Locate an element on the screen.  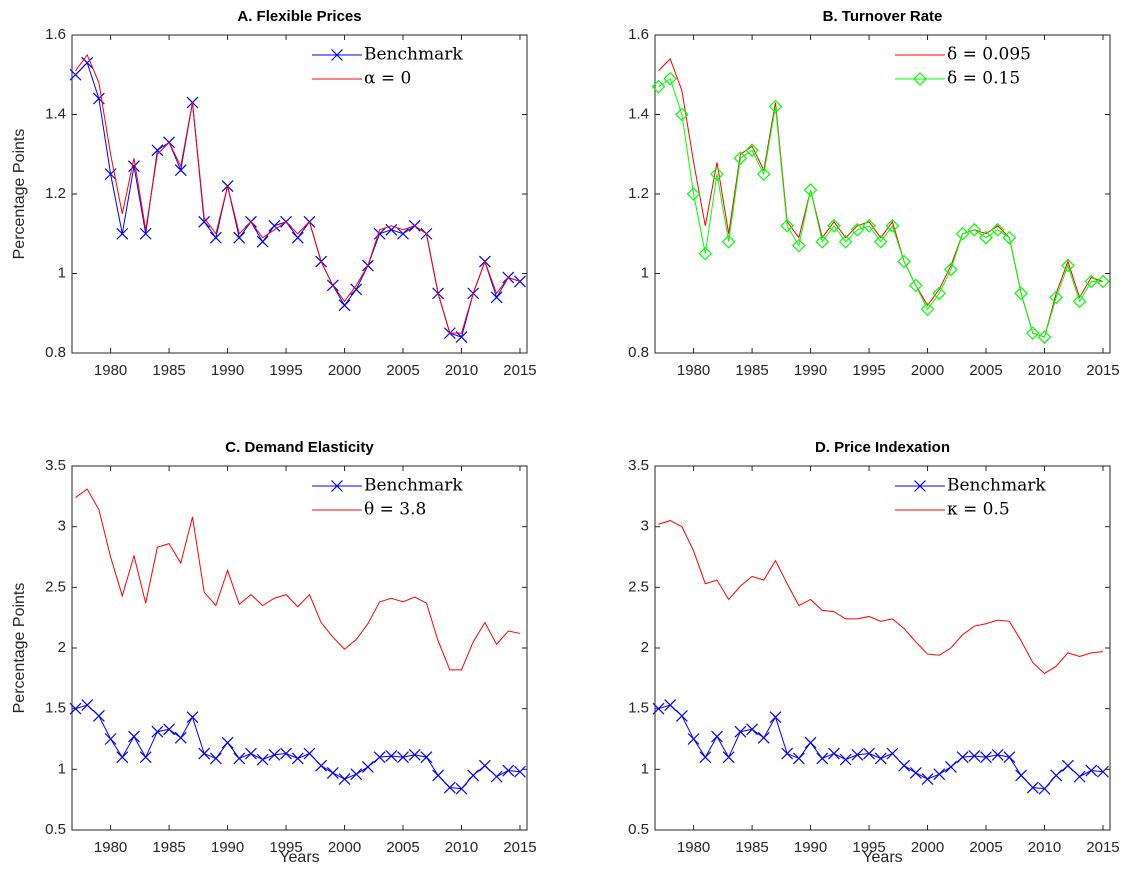
chart-title: D. Price Indexation is located at coordinates (882, 447).